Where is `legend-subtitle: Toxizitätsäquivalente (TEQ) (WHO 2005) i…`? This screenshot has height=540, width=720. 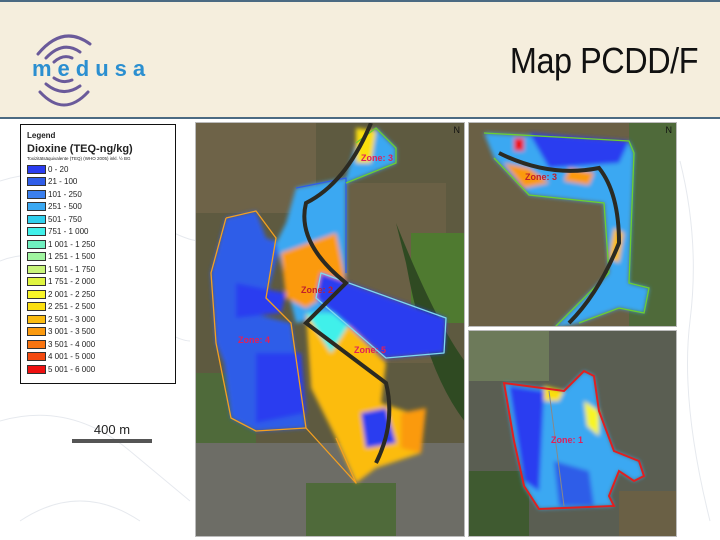
legend-subtitle: Toxizitätsäquivalente (TEQ) (WHO 2005) i… is located at coordinates (79, 158).